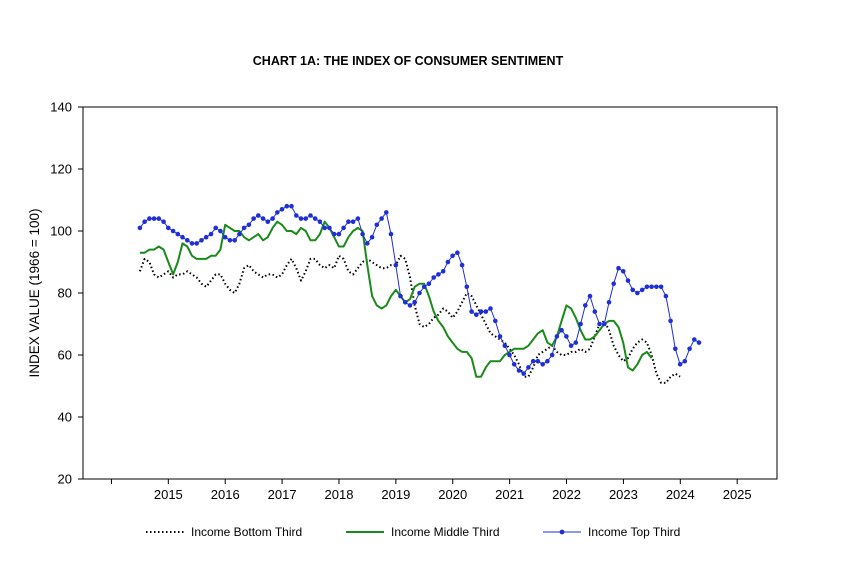  What do you see at coordinates (409, 319) in the screenshot?
I see `series-line-bottom` at bounding box center [409, 319].